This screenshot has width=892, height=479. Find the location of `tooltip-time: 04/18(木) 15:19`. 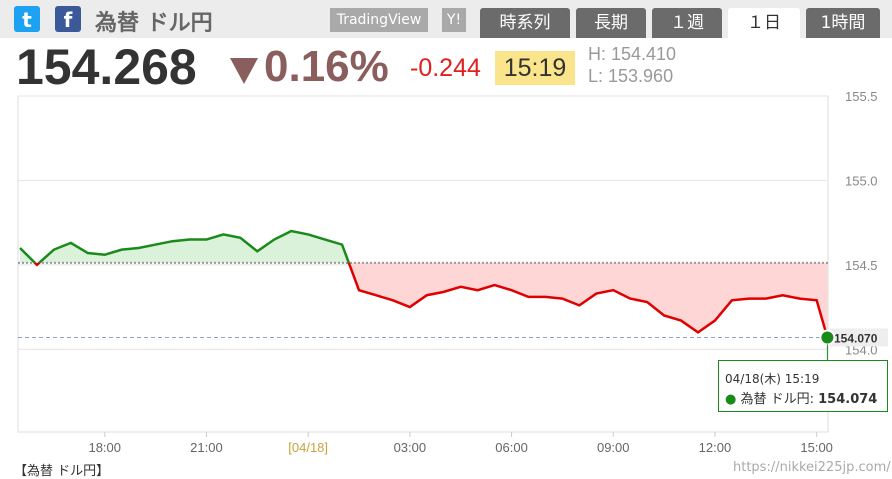

tooltip-time: 04/18(木) 15:19 is located at coordinates (772, 379).